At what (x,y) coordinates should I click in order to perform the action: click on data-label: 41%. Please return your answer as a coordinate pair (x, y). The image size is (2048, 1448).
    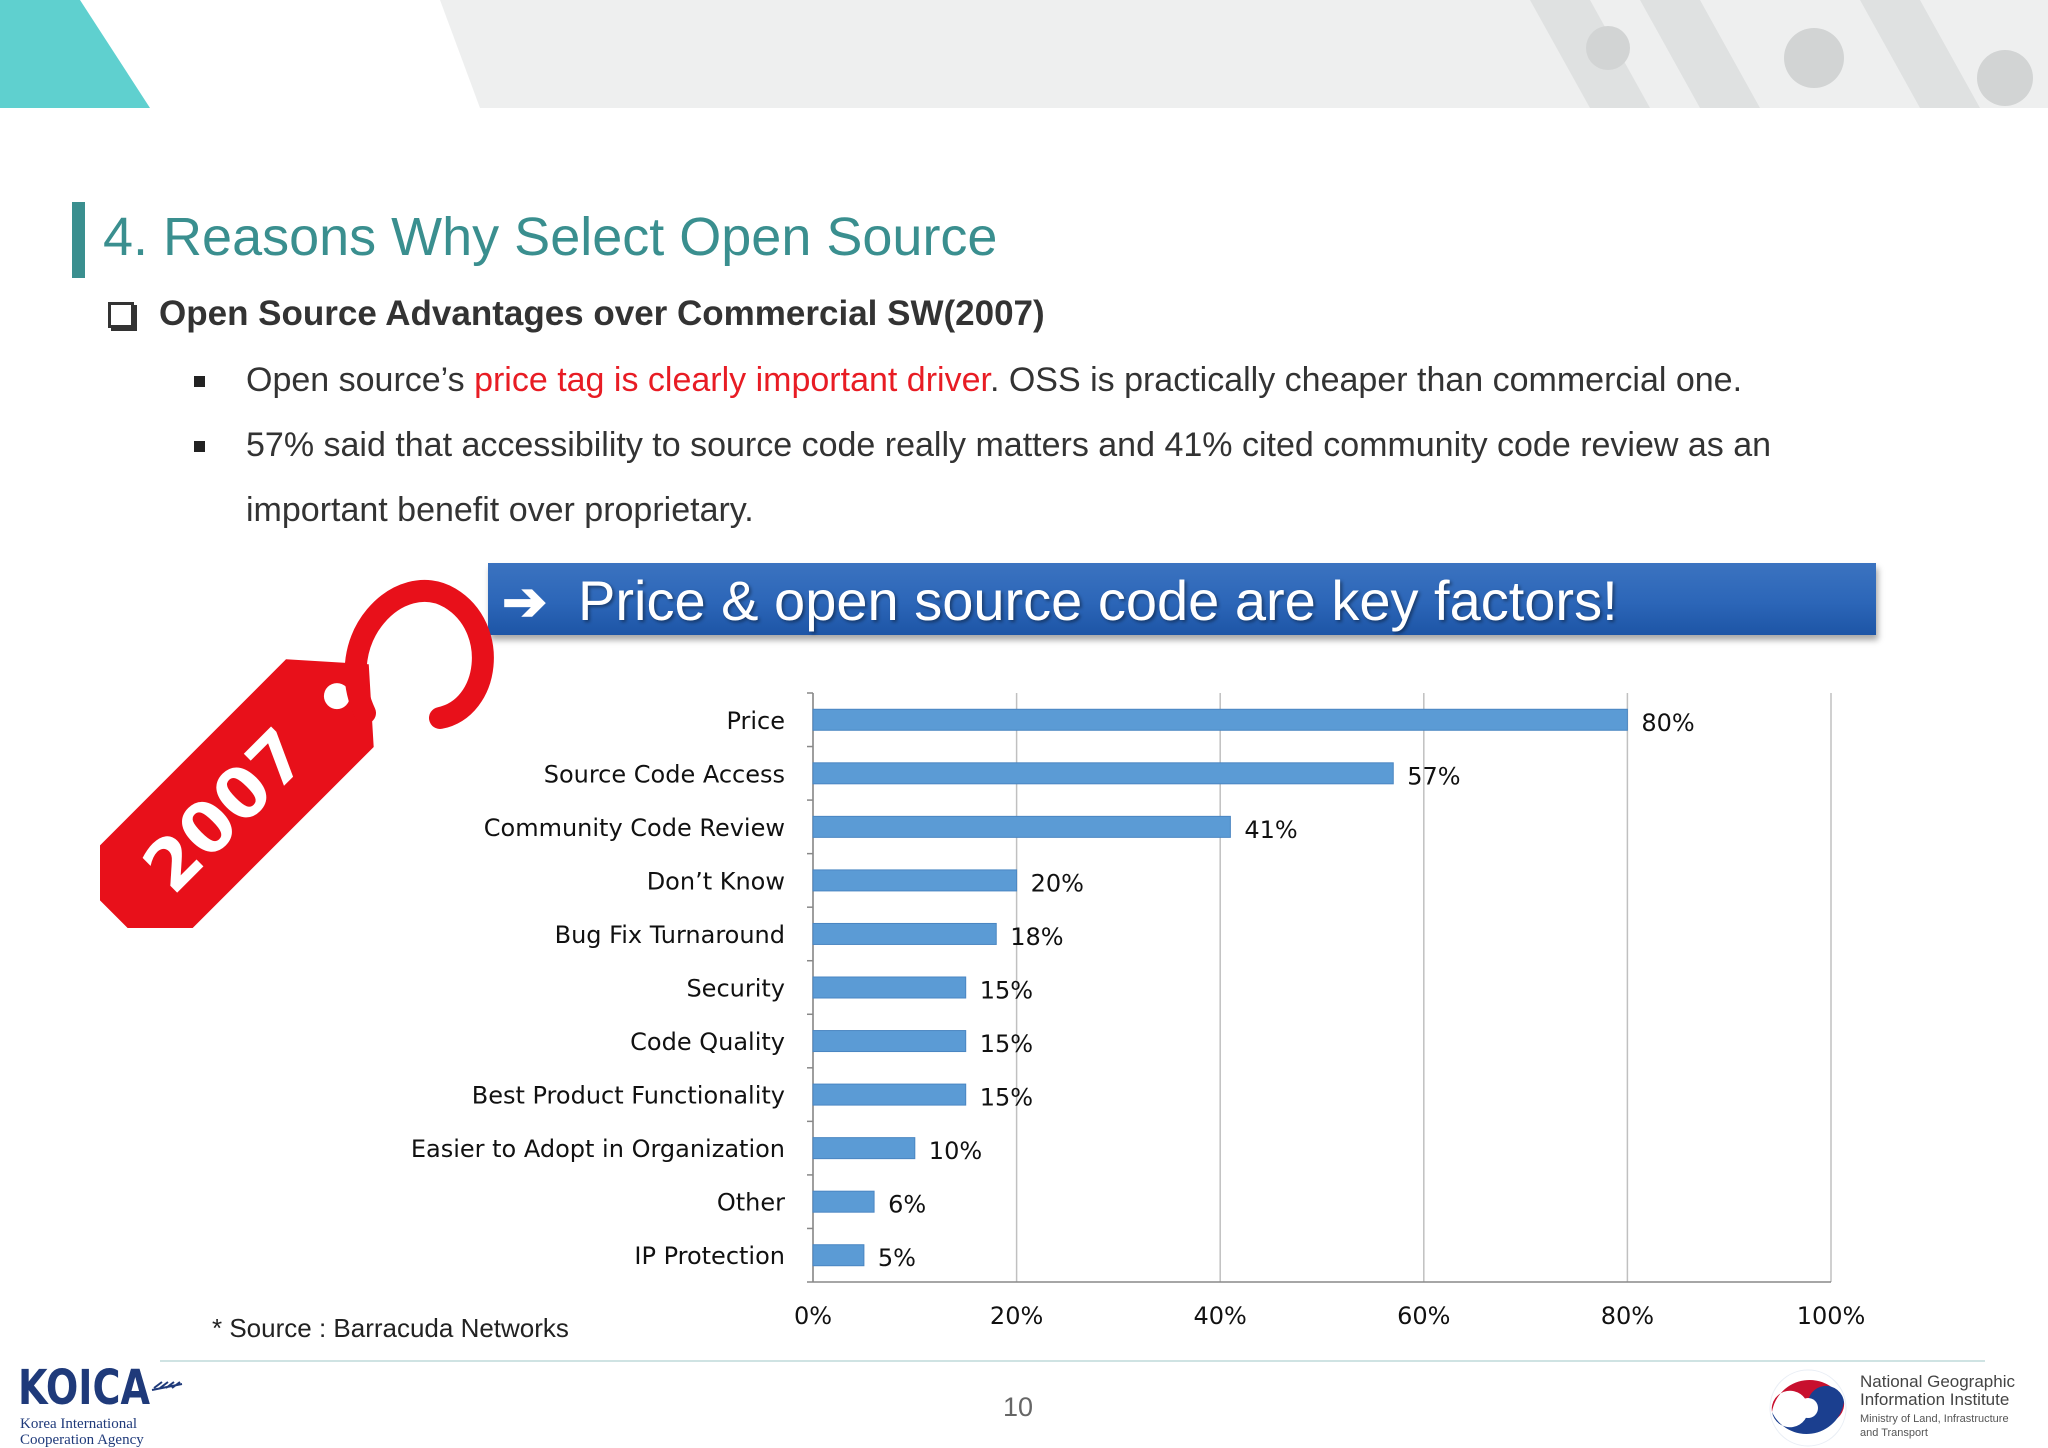
    Looking at the image, I should click on (1270, 830).